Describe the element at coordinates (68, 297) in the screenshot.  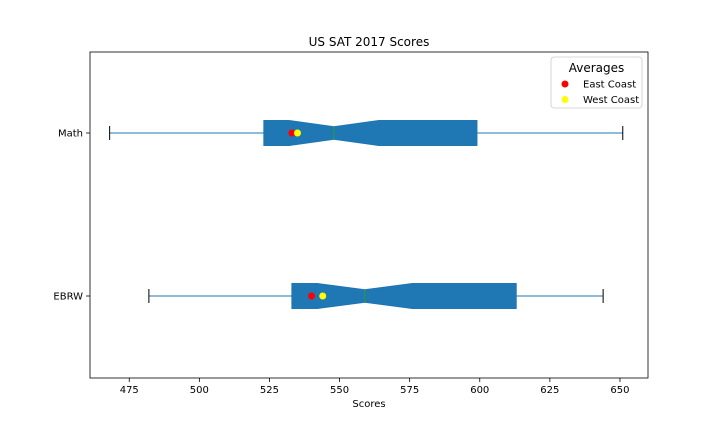
I see `y-tick-label-ebrw: EBRW` at that location.